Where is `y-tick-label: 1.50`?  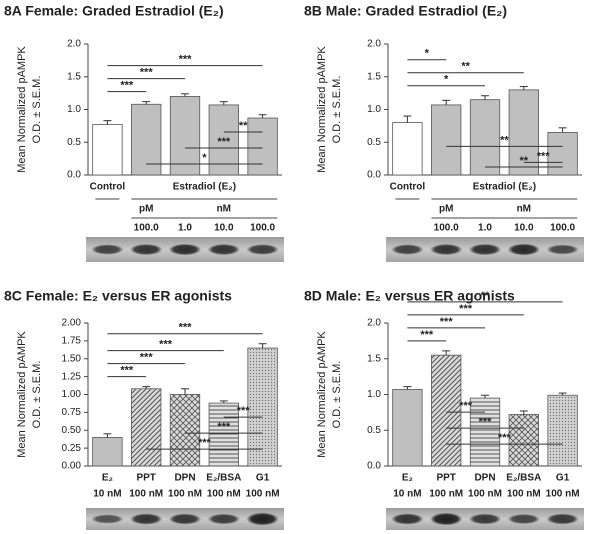
y-tick-label: 1.50 is located at coordinates (72, 358).